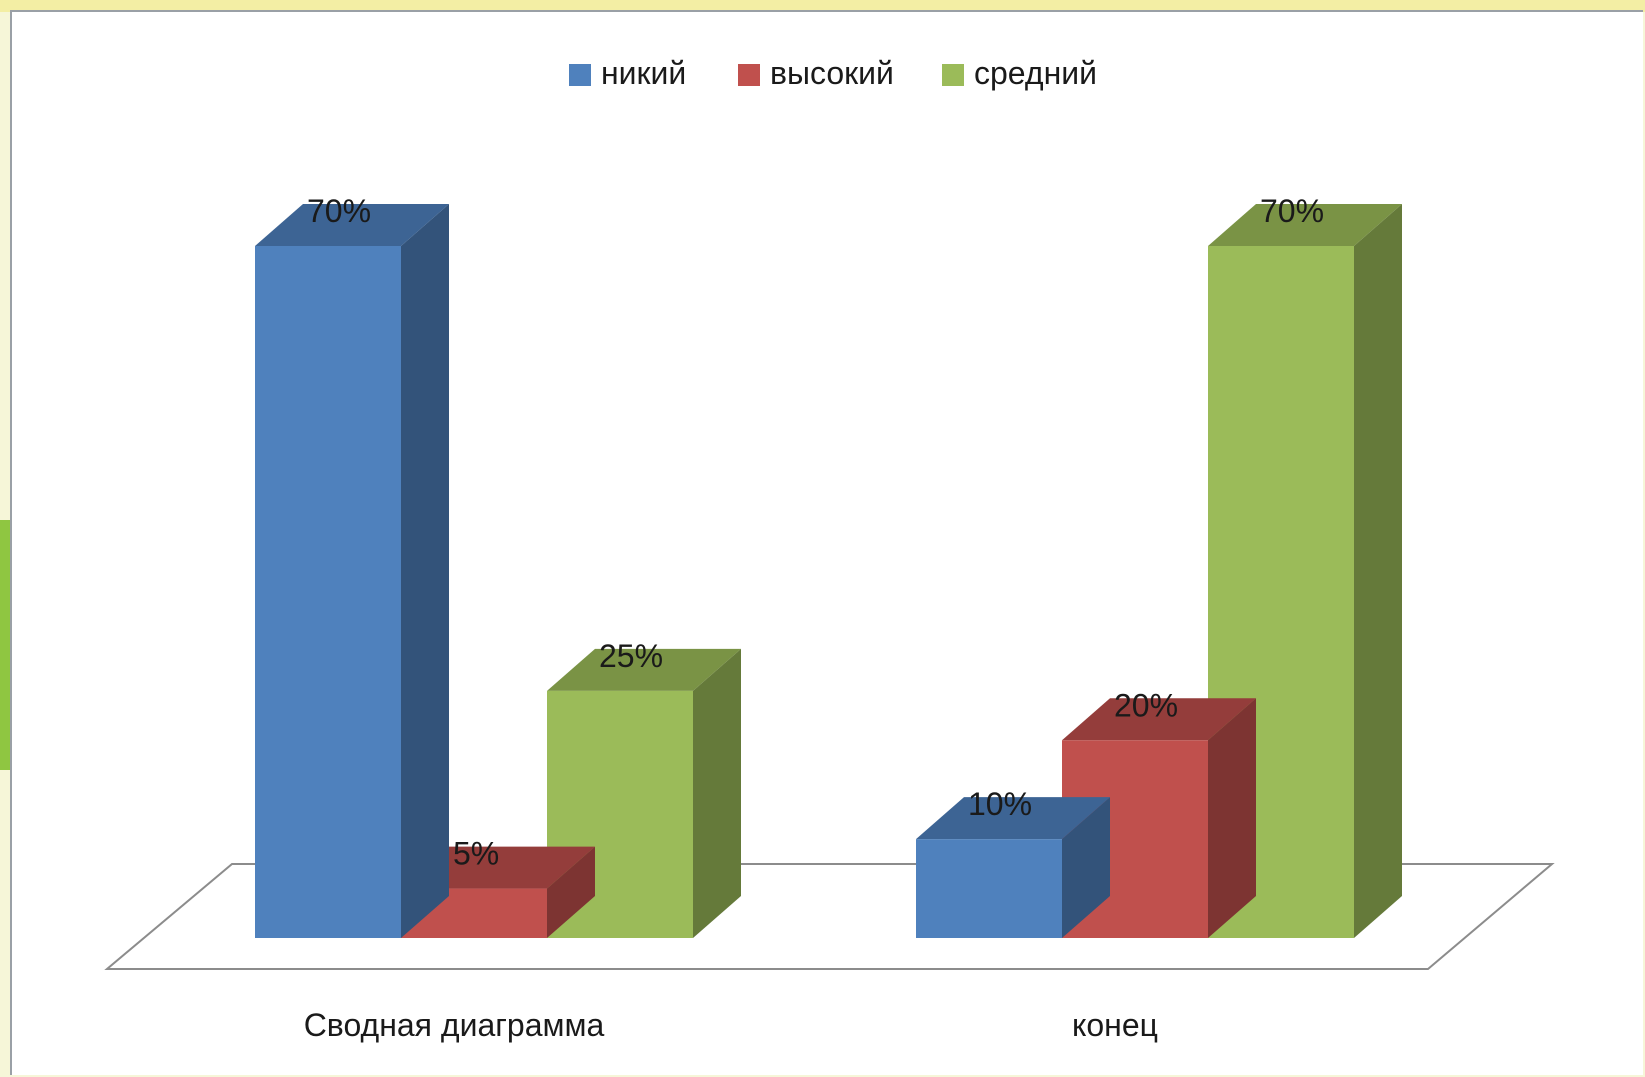 This screenshot has height=1077, width=1645. I want to click on legend-label-3: средний, so click(1035, 73).